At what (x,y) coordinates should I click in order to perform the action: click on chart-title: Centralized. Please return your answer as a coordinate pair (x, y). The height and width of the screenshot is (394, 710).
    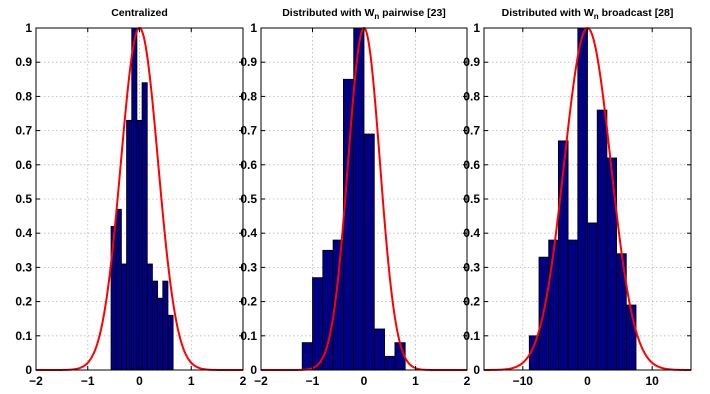
    Looking at the image, I should click on (139, 13).